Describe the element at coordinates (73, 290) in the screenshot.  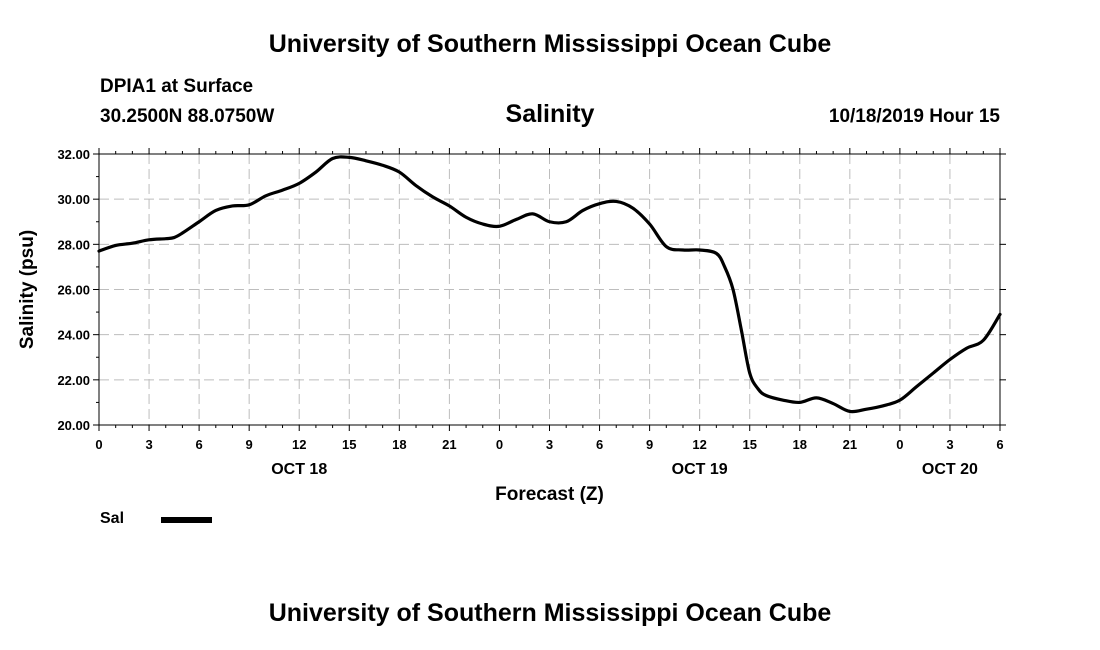
I see `y-tick-label: 26.00` at that location.